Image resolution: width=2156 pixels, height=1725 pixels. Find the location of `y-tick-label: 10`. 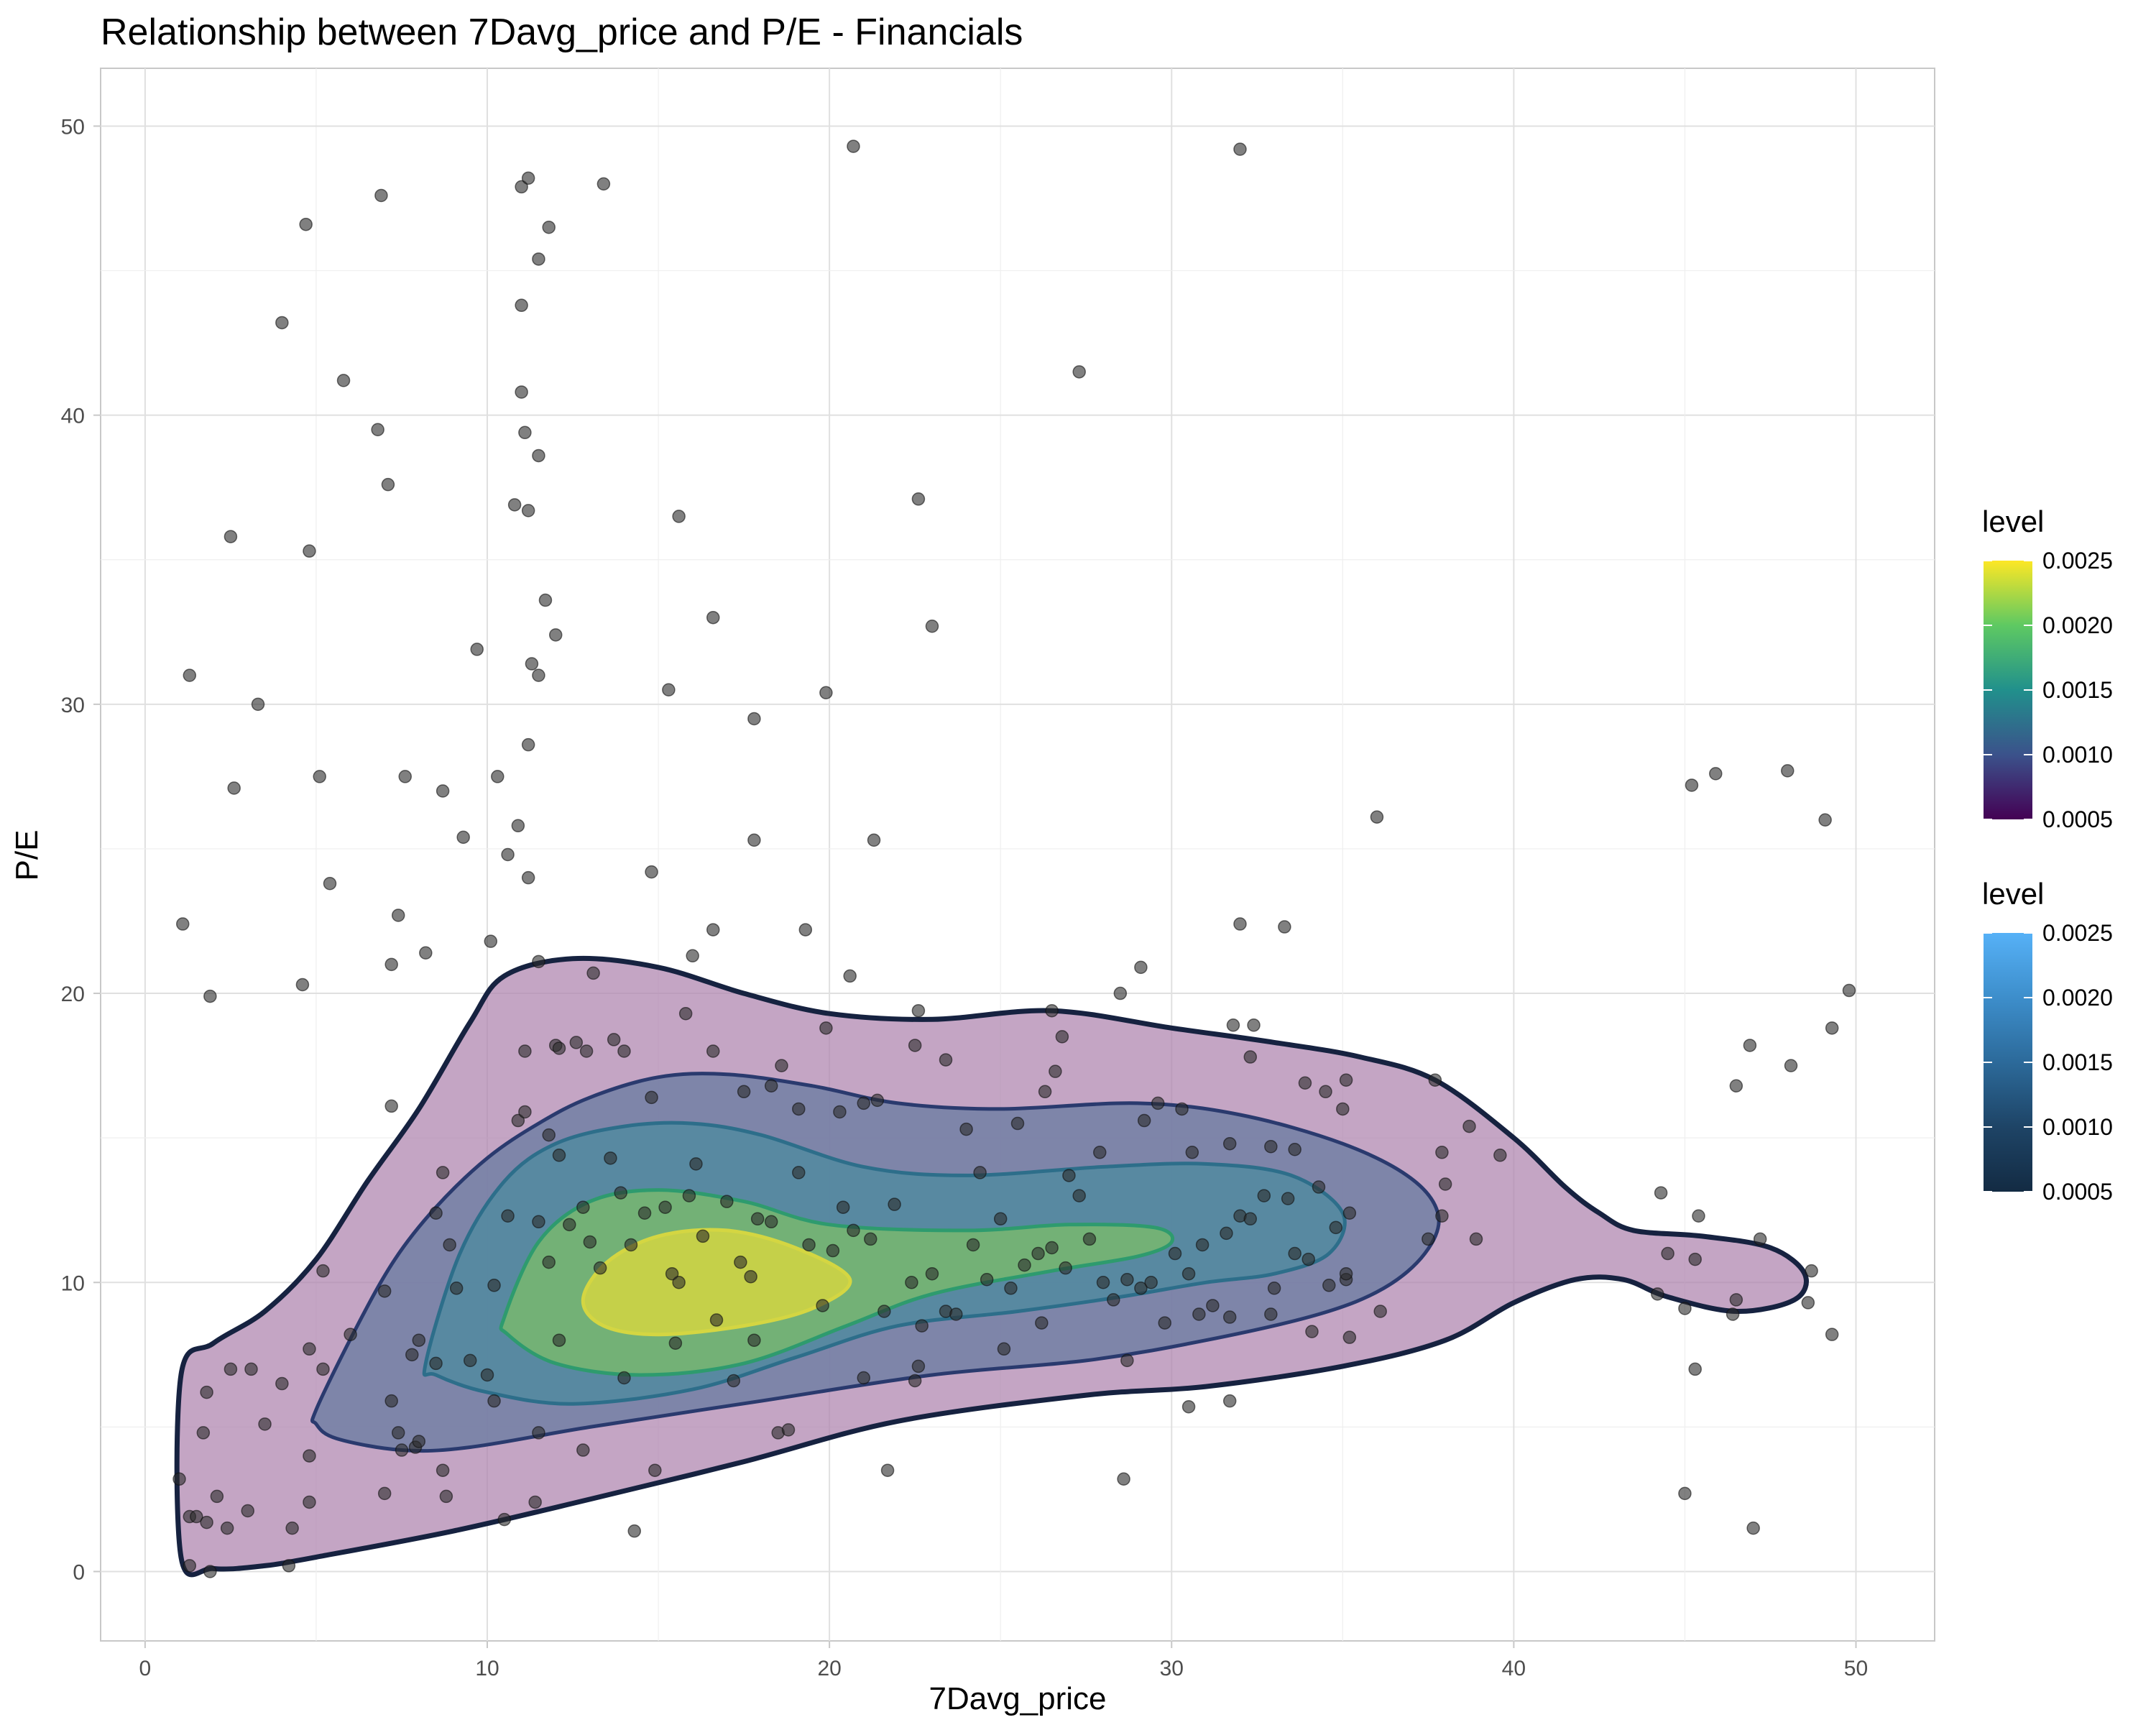

y-tick-label: 10 is located at coordinates (73, 1283).